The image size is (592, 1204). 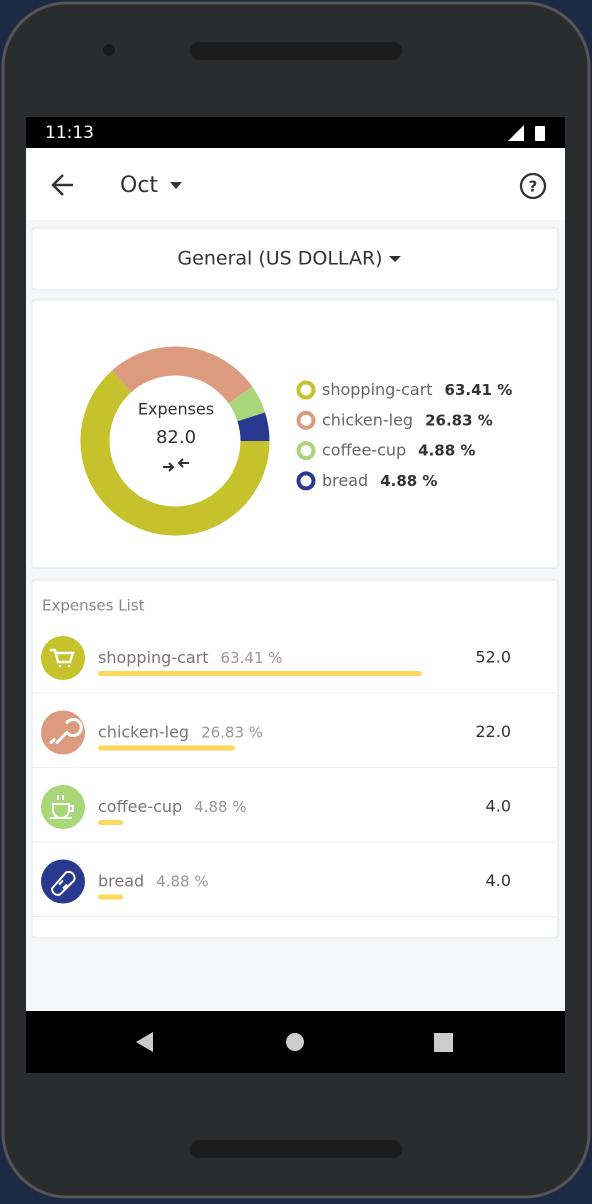 I want to click on expense-row: bread 4.88 % 4.0, so click(x=295, y=888).